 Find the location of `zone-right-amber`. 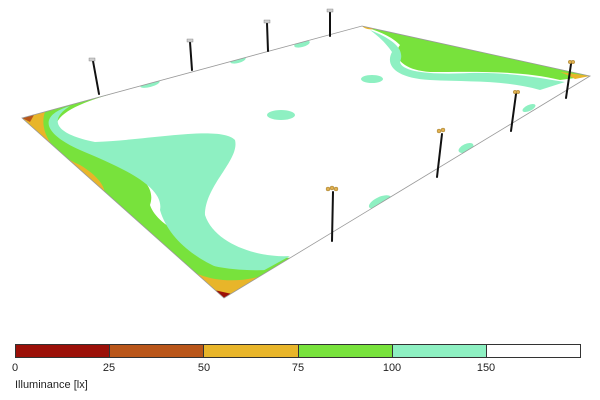

zone-right-amber is located at coordinates (476, 52).